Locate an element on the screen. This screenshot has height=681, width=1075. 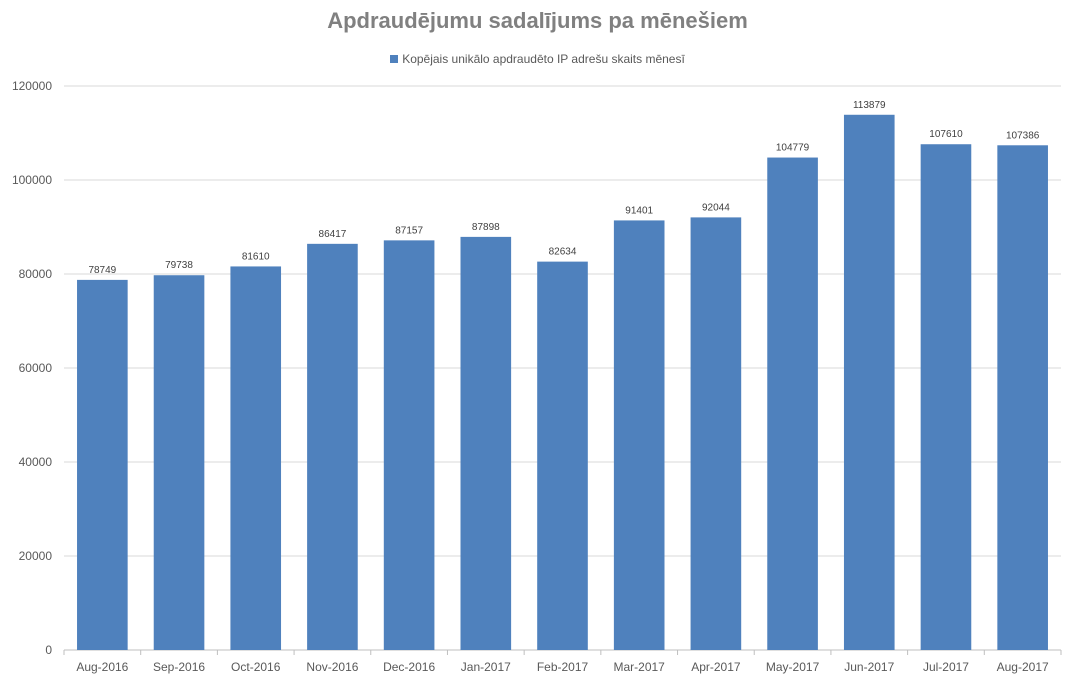
y-tick-label: 40000 is located at coordinates (36, 462).